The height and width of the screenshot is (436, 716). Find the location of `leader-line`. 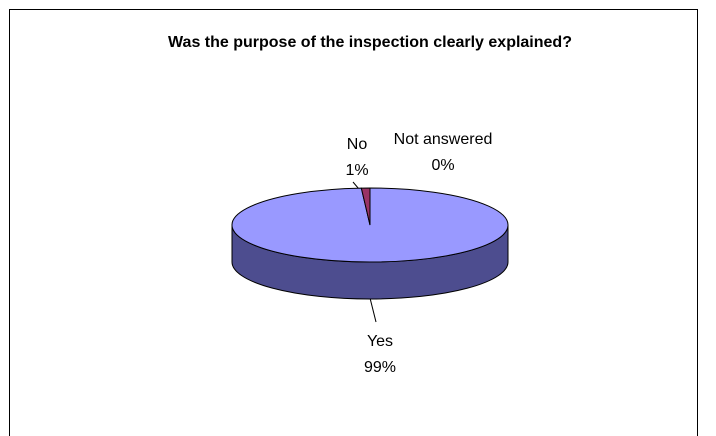

leader-line is located at coordinates (373, 310).